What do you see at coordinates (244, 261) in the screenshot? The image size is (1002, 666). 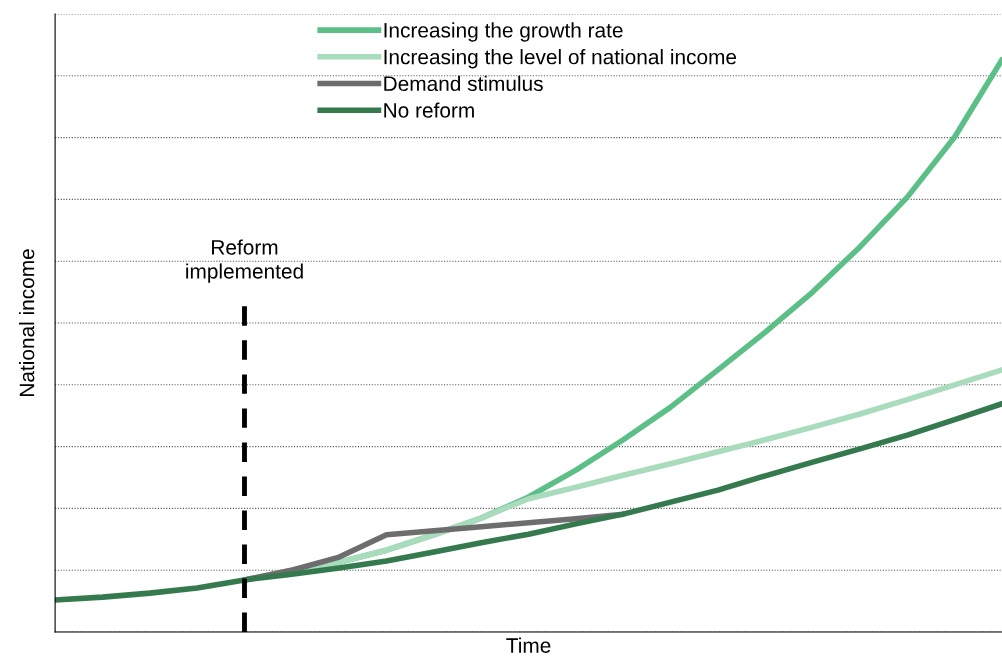 I see `annotation: Reform implemented` at bounding box center [244, 261].